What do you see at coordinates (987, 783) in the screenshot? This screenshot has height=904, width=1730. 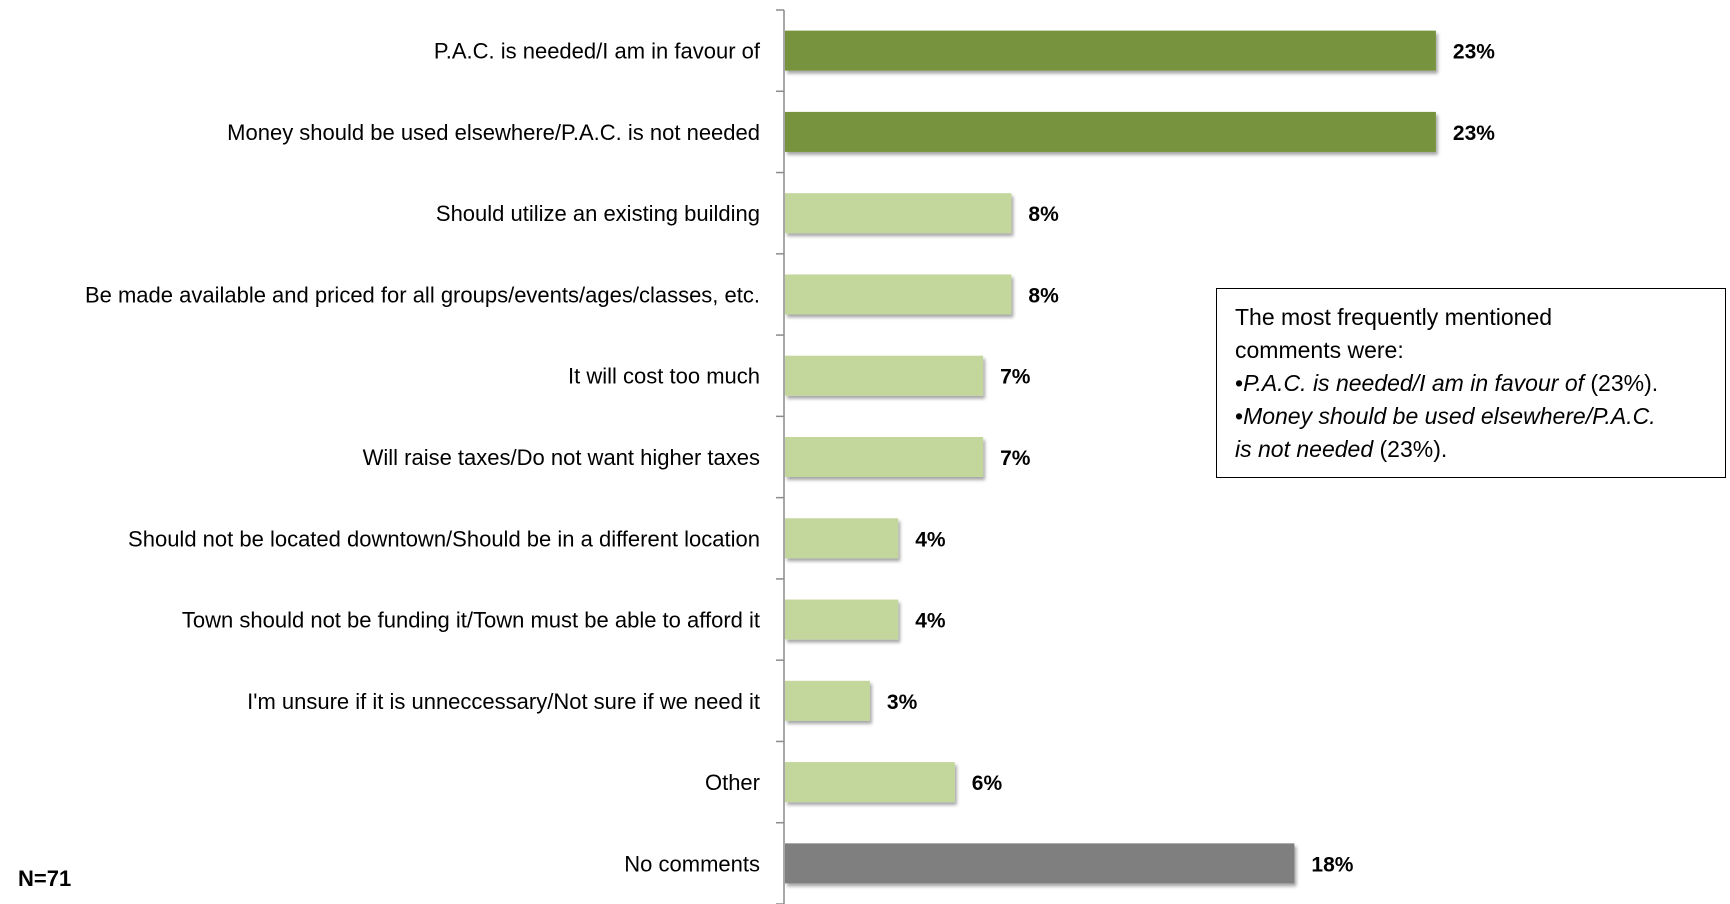 I see `value-label: 6%` at bounding box center [987, 783].